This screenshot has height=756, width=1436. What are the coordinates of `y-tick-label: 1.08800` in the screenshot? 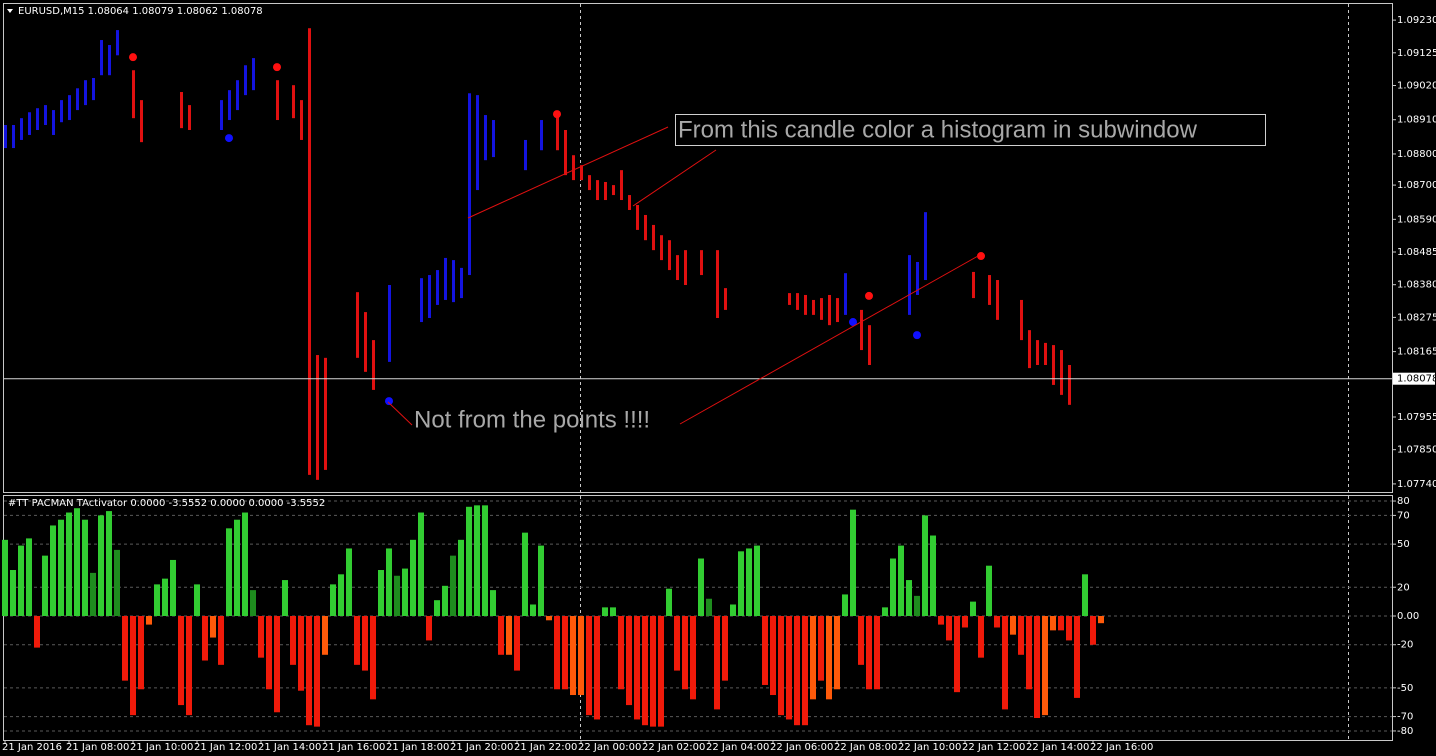 It's located at (1416, 154).